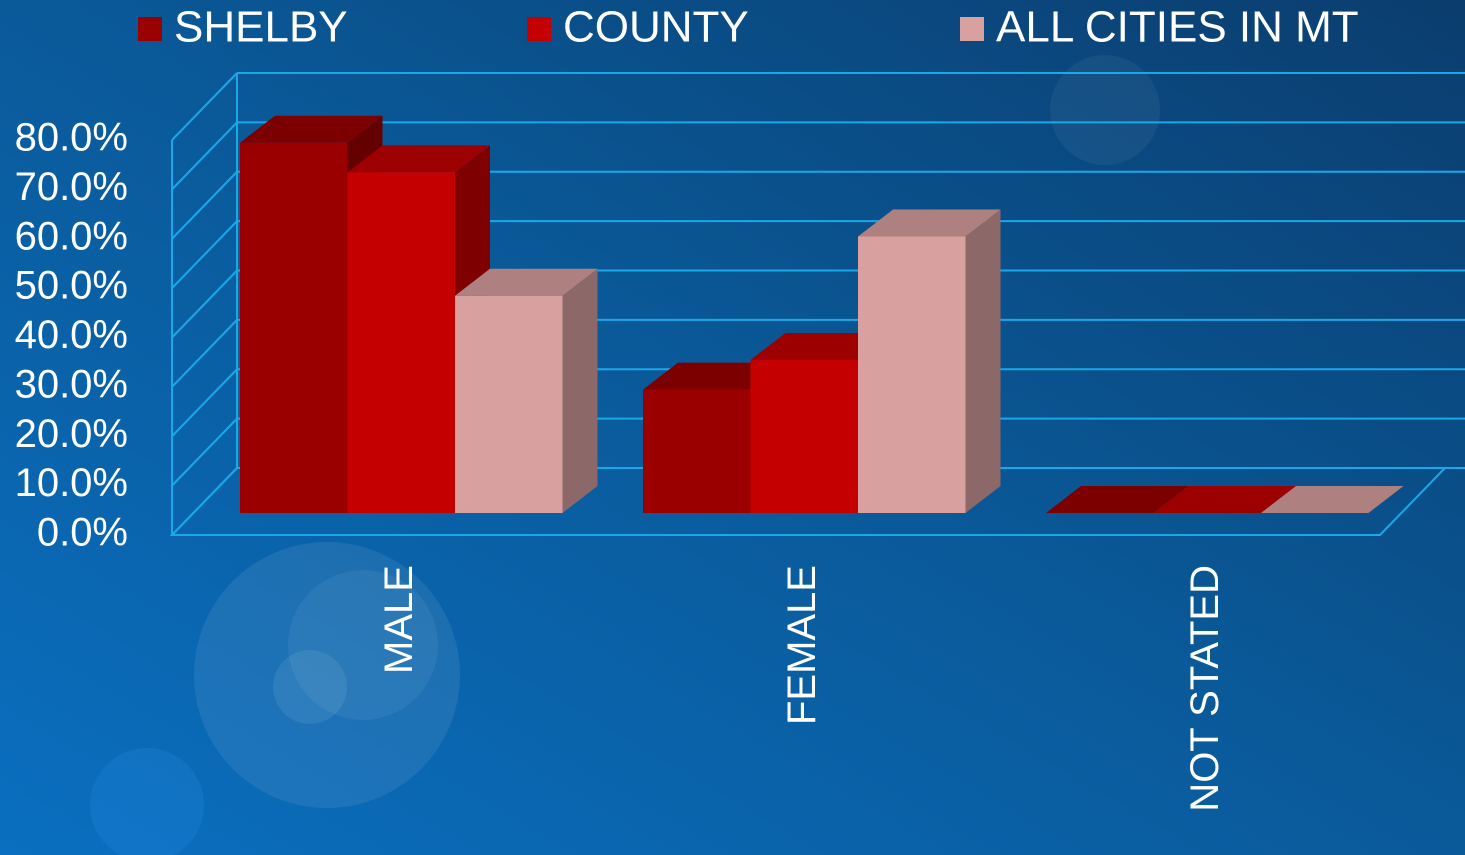 The image size is (1465, 855). What do you see at coordinates (261, 27) in the screenshot?
I see `legend-label: SHELBY` at bounding box center [261, 27].